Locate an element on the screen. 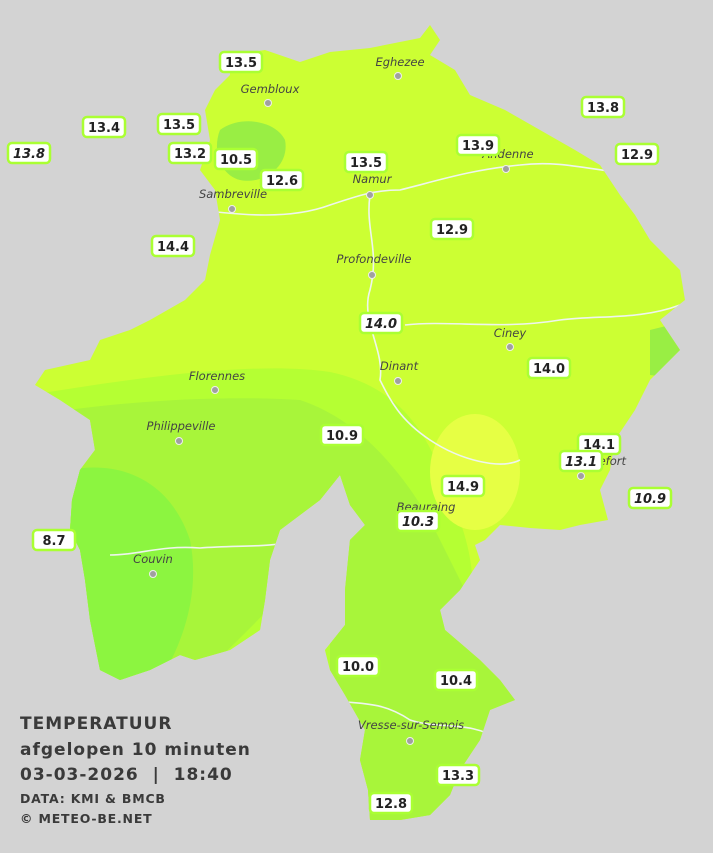  station: 14.4 is located at coordinates (173, 246).